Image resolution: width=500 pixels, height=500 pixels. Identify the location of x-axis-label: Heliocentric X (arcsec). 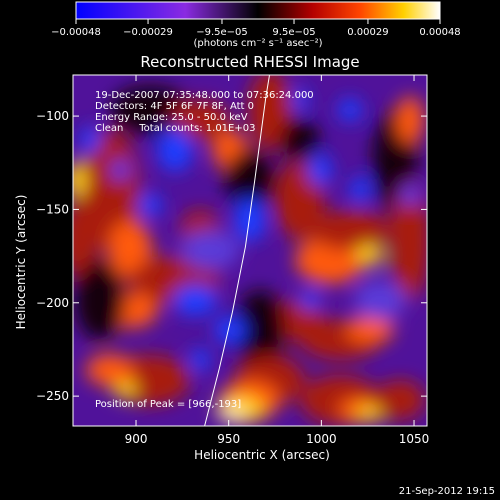
(262, 455).